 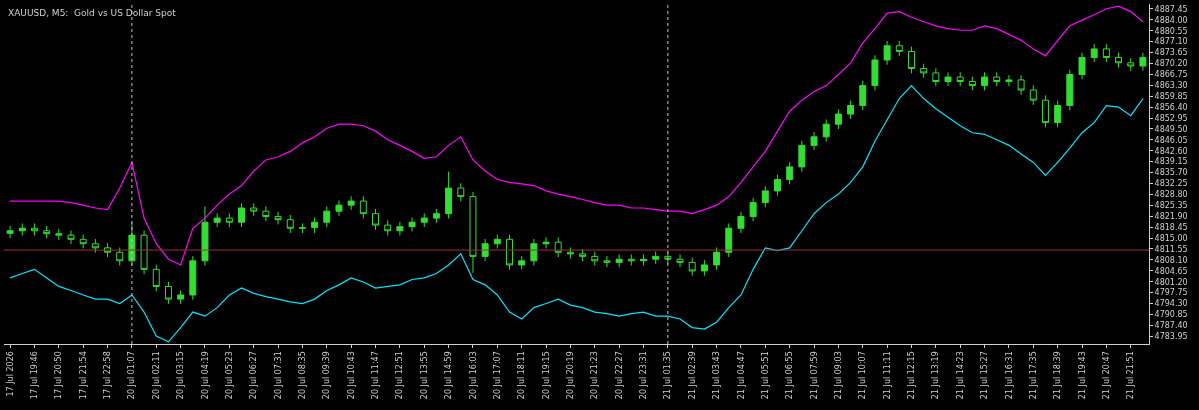 I want to click on x-tick-label: 21 Jul 05:51, so click(x=765, y=375).